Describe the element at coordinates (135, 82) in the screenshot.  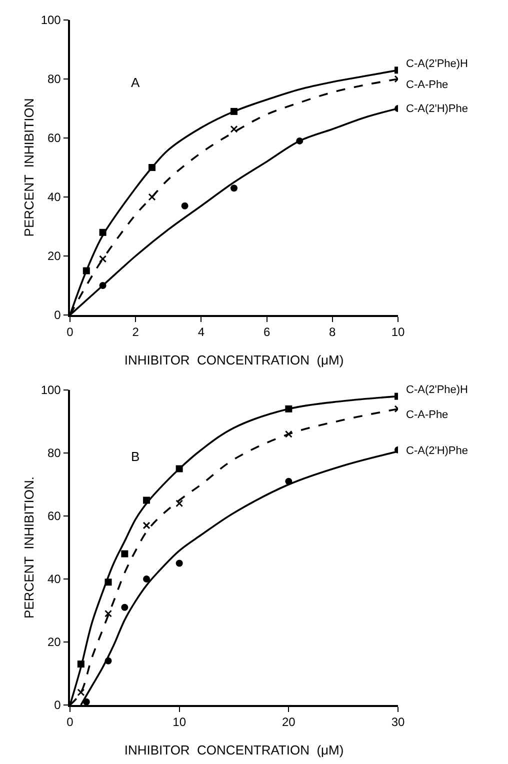
I see `annotation: A` at that location.